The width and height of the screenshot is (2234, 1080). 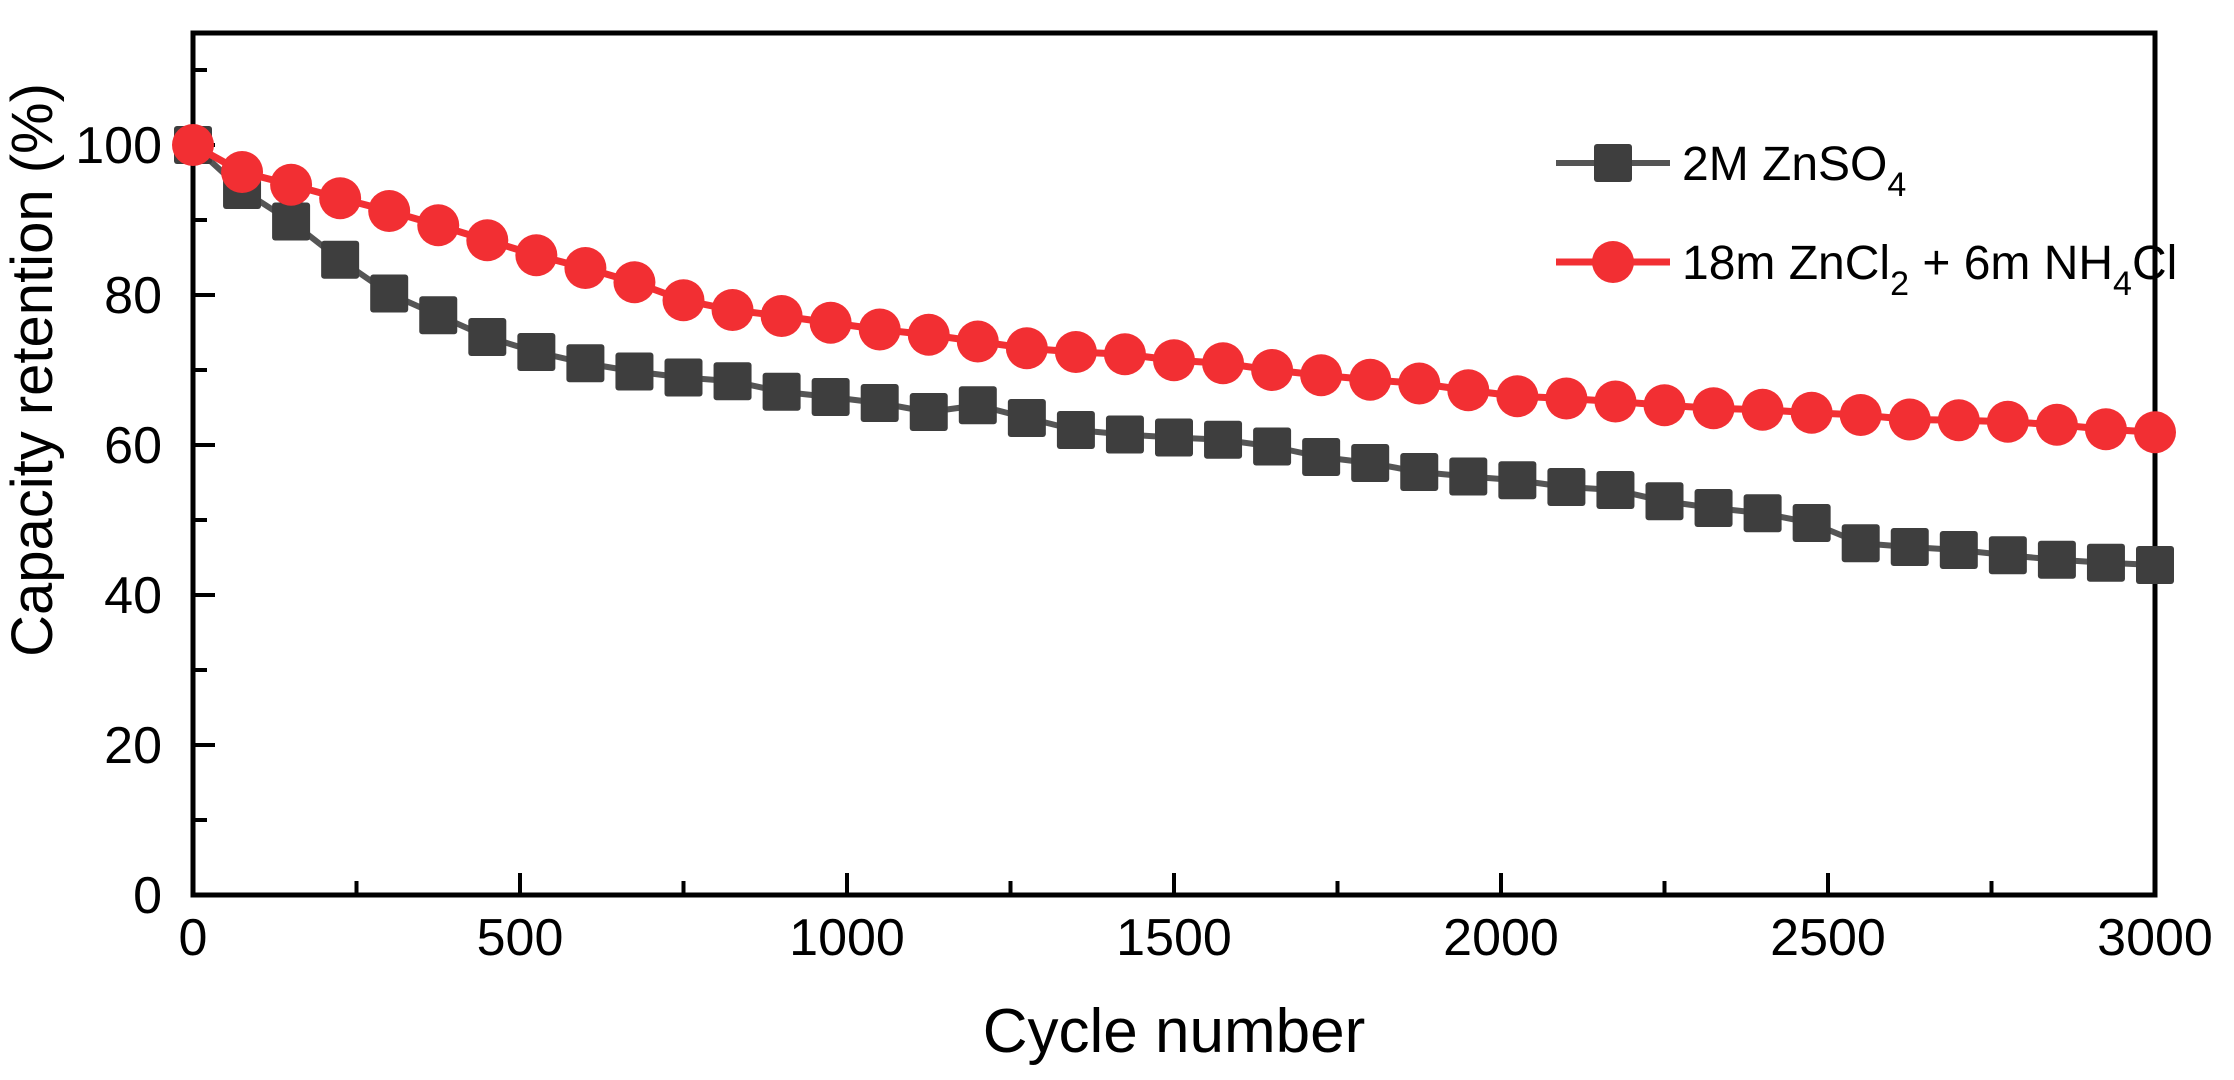 I want to click on x-tick-label: 500, so click(x=520, y=938).